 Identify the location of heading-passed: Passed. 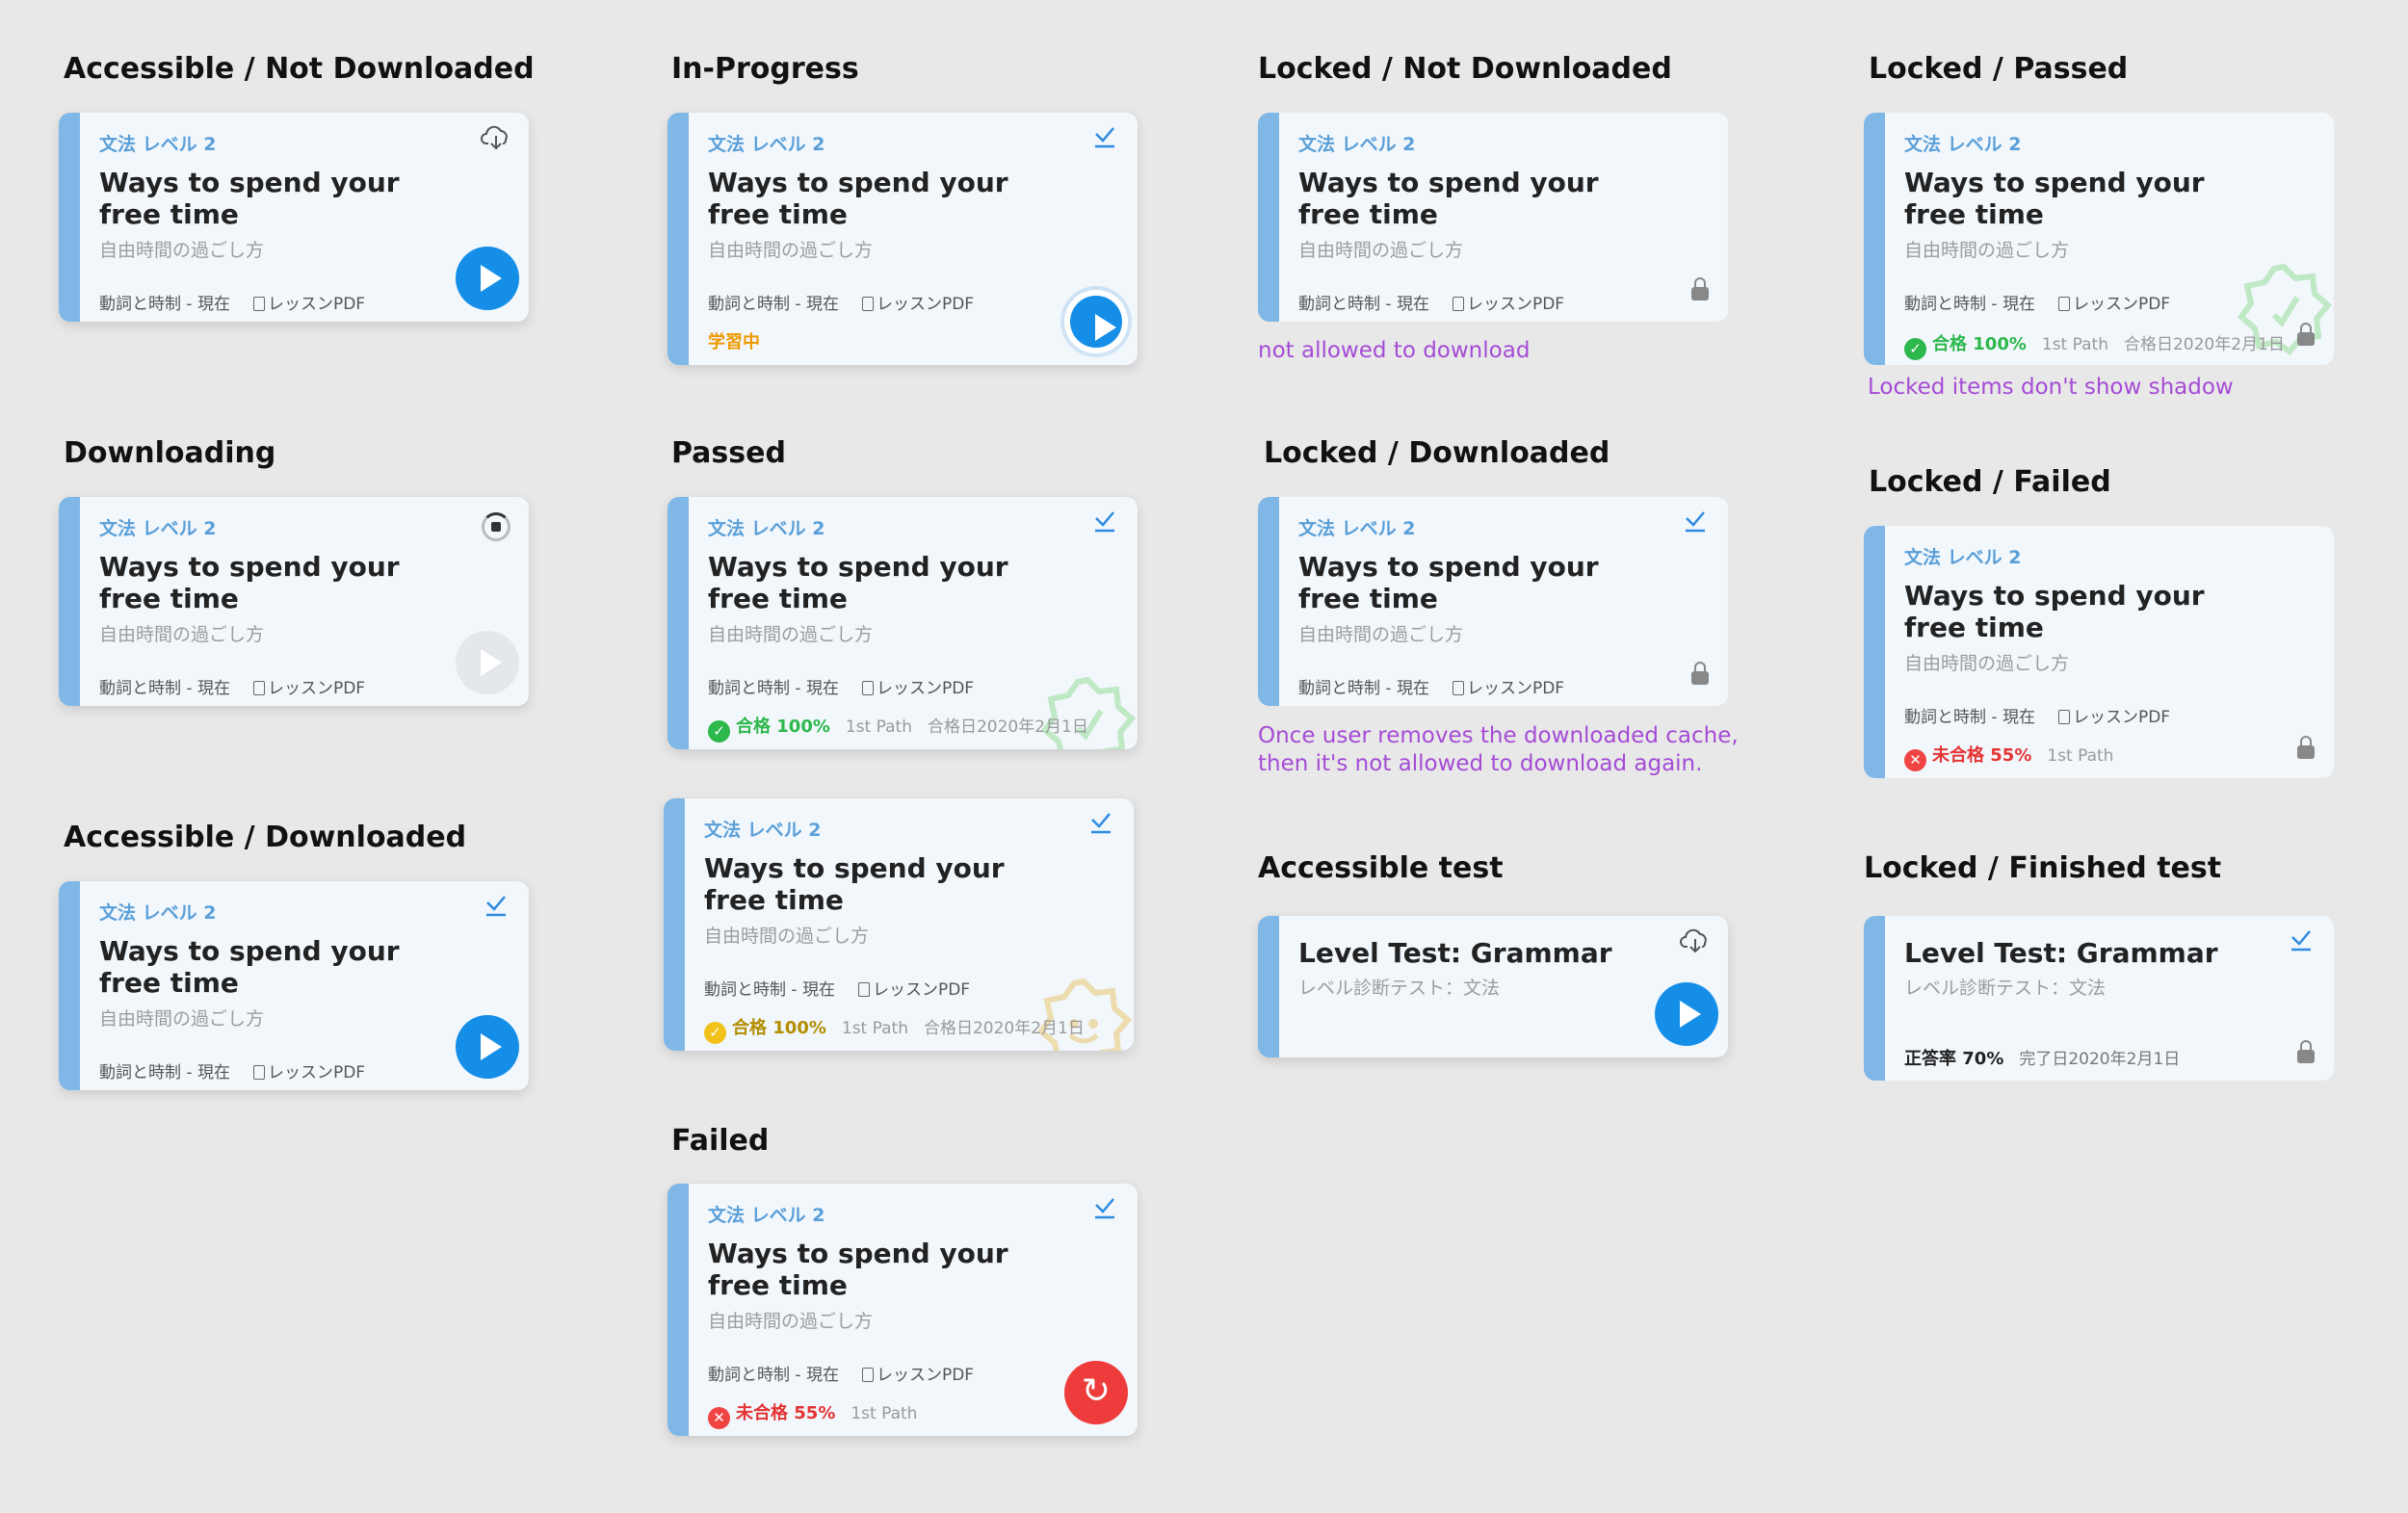
(728, 453).